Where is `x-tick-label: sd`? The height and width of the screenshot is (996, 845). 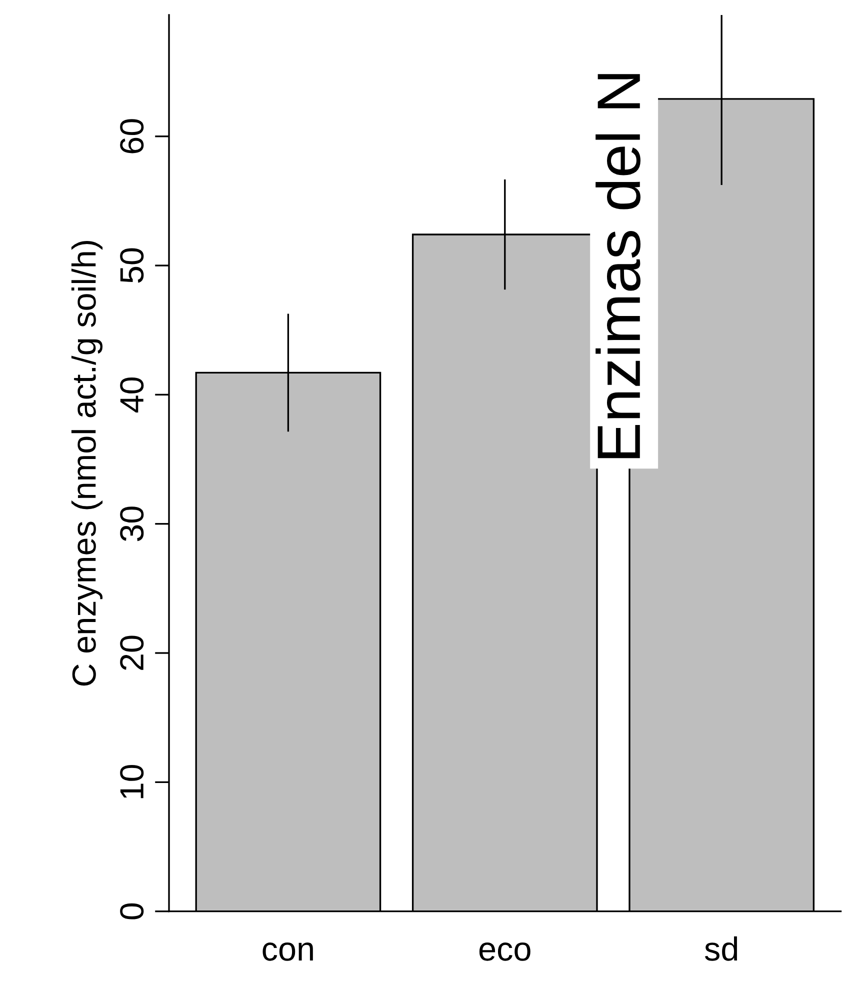 x-tick-label: sd is located at coordinates (721, 948).